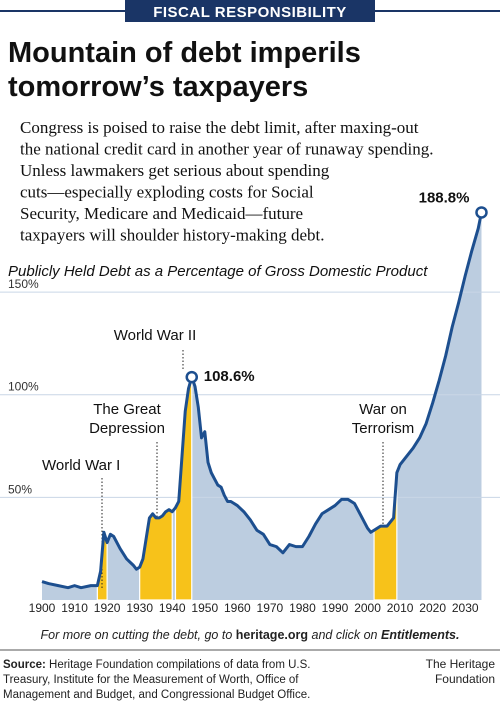 This screenshot has width=500, height=719. I want to click on x-tick-label: 1900, so click(42, 608).